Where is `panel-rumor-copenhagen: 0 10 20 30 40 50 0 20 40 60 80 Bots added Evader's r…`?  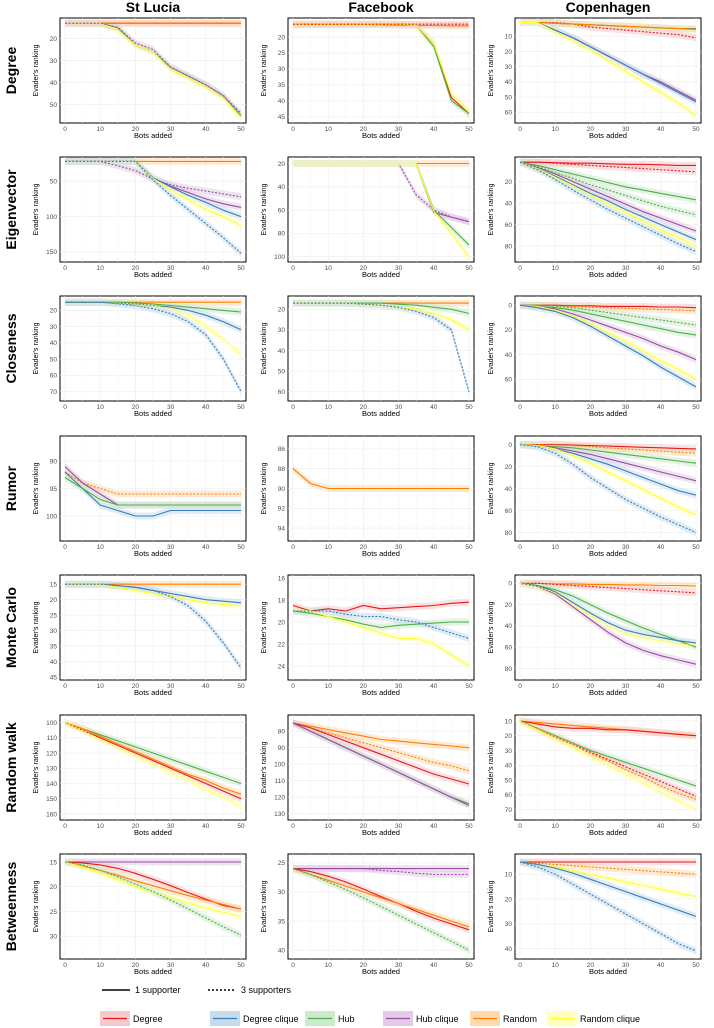
panel-rumor-copenhagen: 0 10 20 30 40 50 0 20 40 60 80 Bots added Evader's r… is located at coordinates (595, 496).